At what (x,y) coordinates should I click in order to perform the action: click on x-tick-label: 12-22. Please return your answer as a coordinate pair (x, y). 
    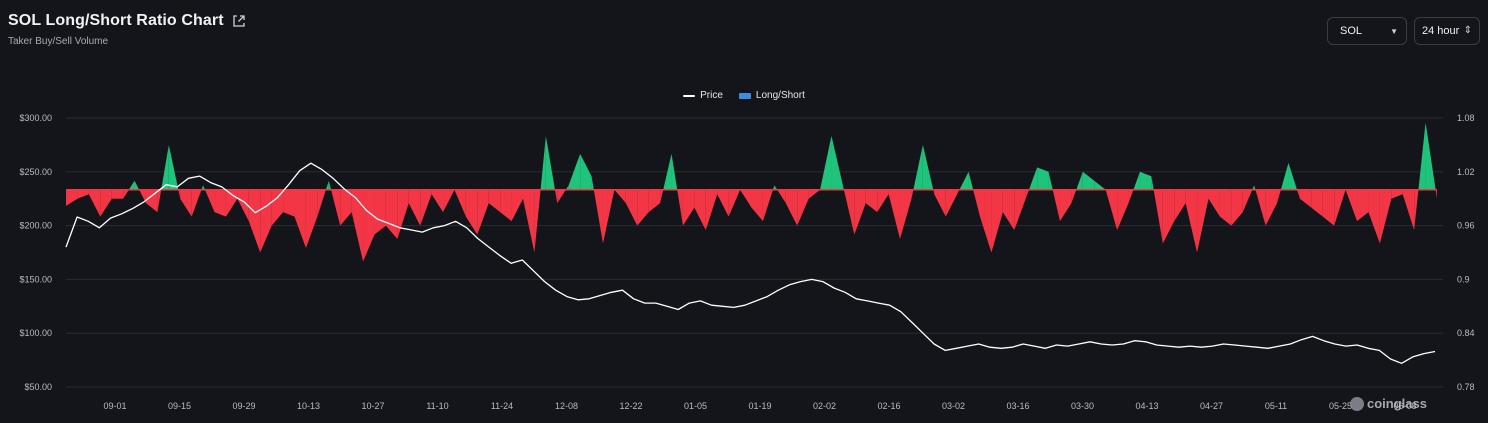
    Looking at the image, I should click on (630, 406).